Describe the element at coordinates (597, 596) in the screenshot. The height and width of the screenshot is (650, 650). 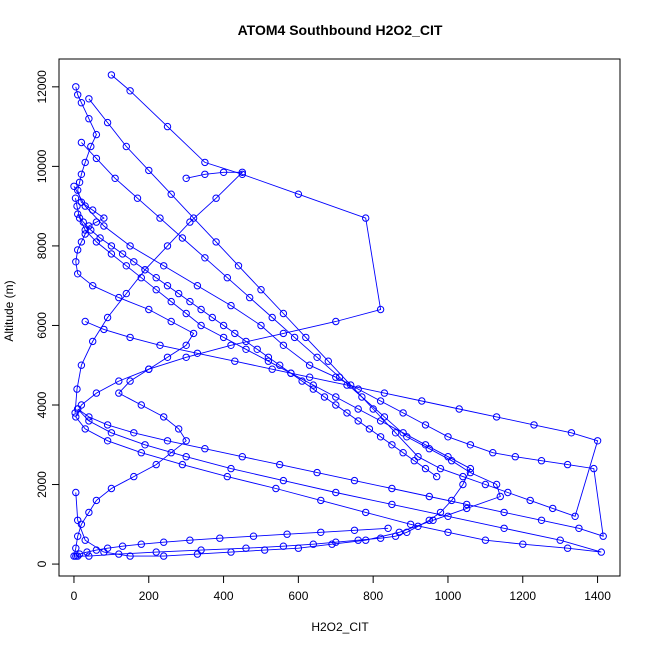
I see `x-tick-label-7: 1400` at that location.